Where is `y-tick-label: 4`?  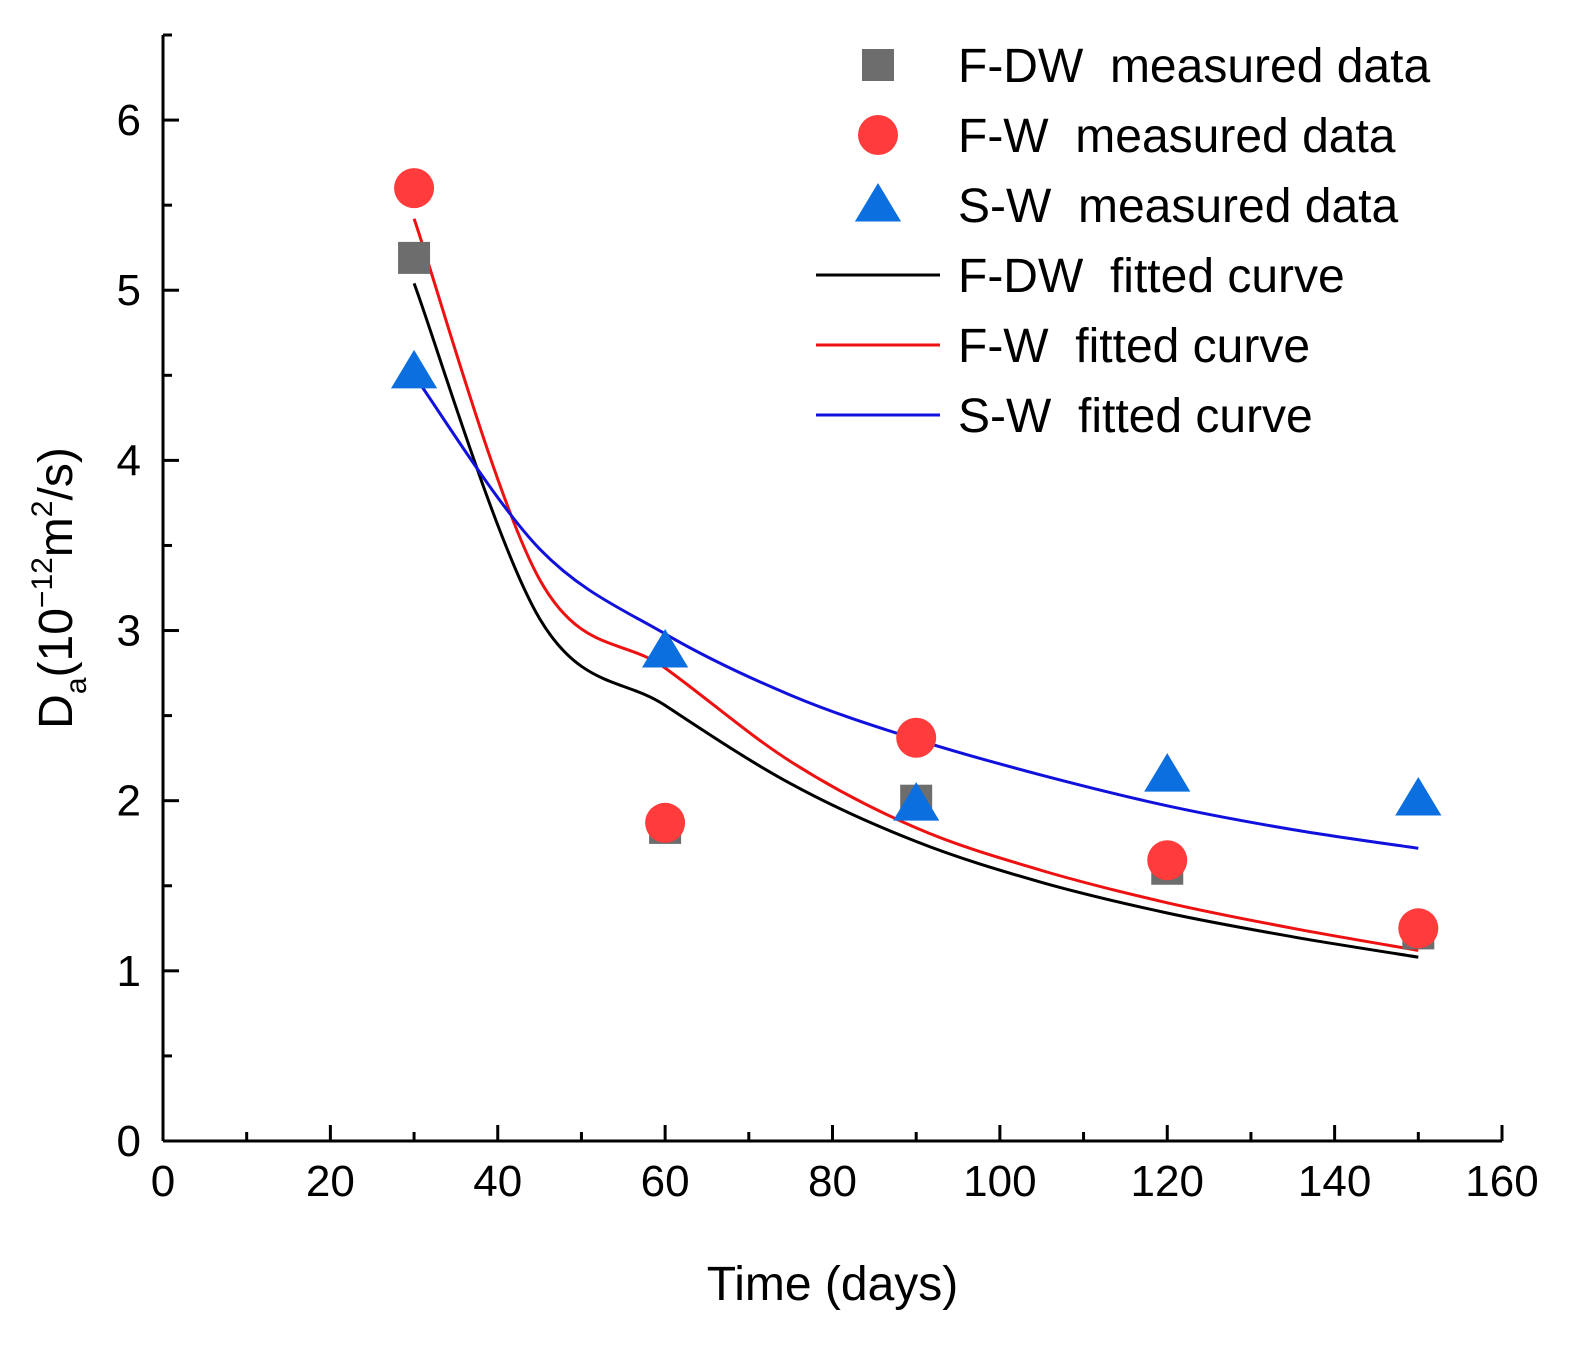
y-tick-label: 4 is located at coordinates (129, 460).